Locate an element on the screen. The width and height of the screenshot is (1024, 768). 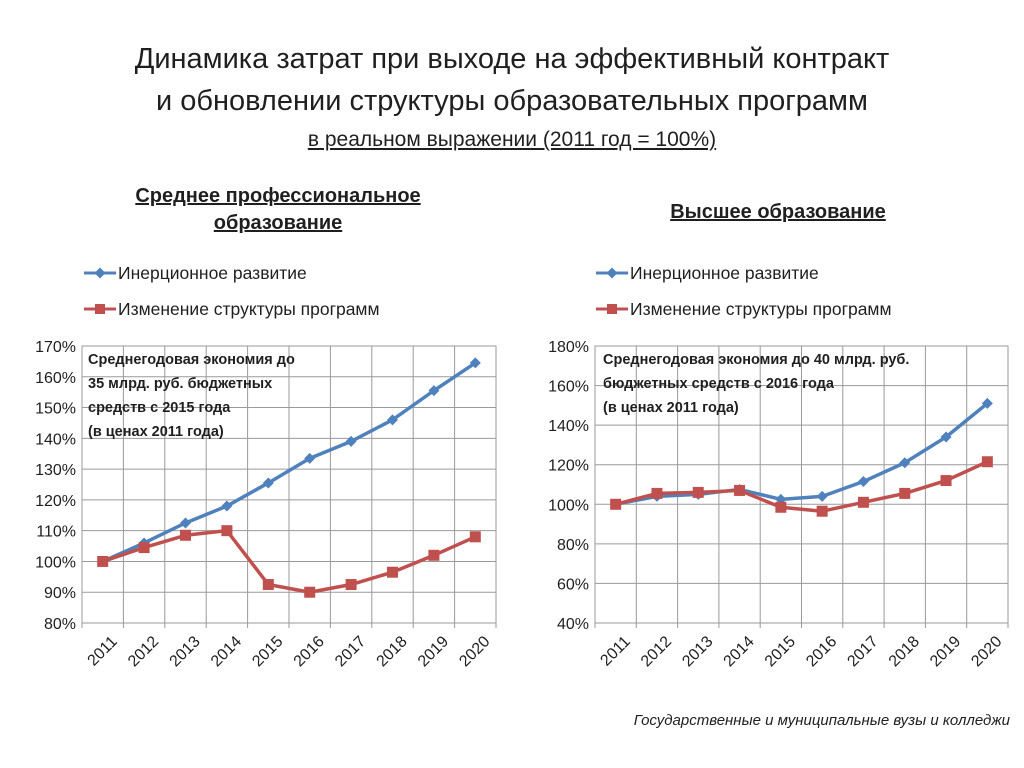
chart-2-legend-item-inertial: Инерционное развитие is located at coordinates (744, 273).